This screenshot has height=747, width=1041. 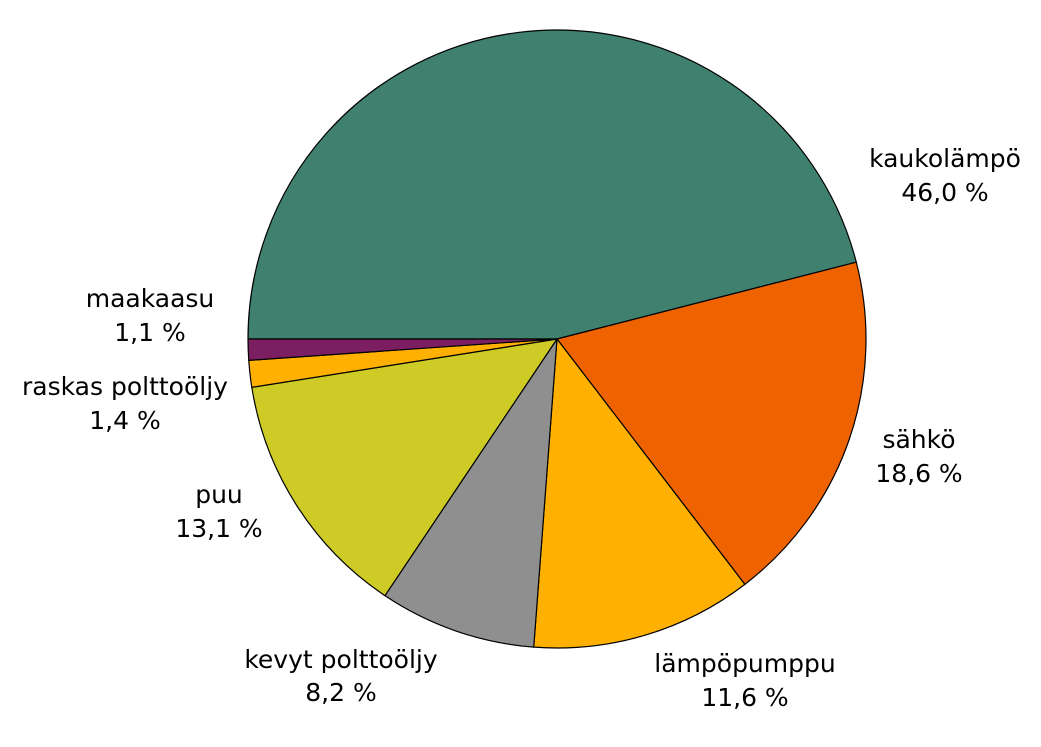 What do you see at coordinates (341, 659) in the screenshot?
I see `slice-label-kevyt-polttooljy: kevyt polttoöljy` at bounding box center [341, 659].